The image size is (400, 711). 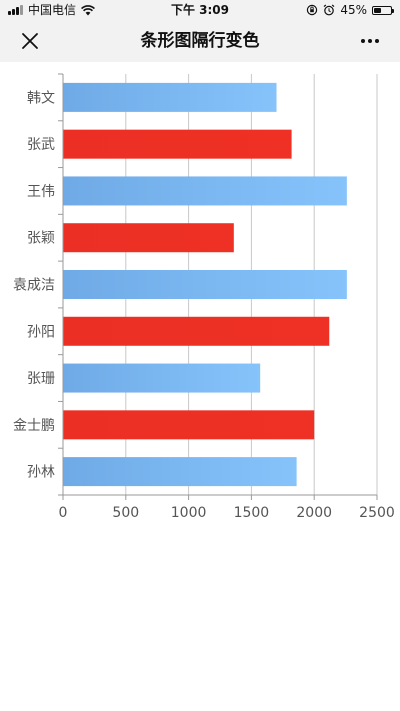 I want to click on wifi-icon, so click(x=88, y=9).